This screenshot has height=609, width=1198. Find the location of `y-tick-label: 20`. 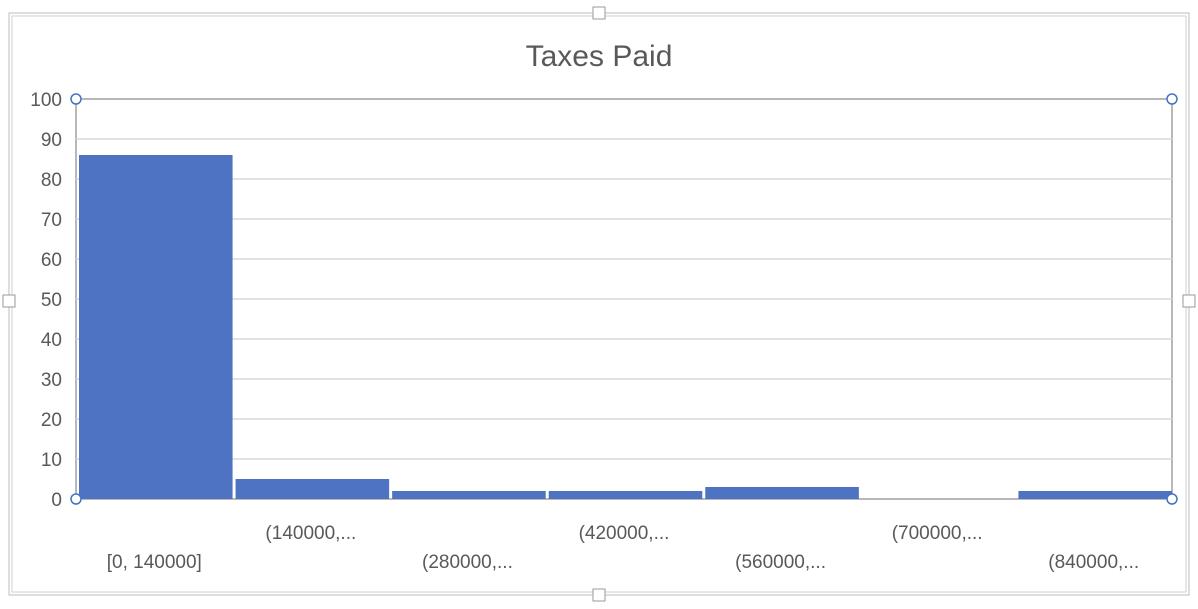

y-tick-label: 20 is located at coordinates (51, 420).